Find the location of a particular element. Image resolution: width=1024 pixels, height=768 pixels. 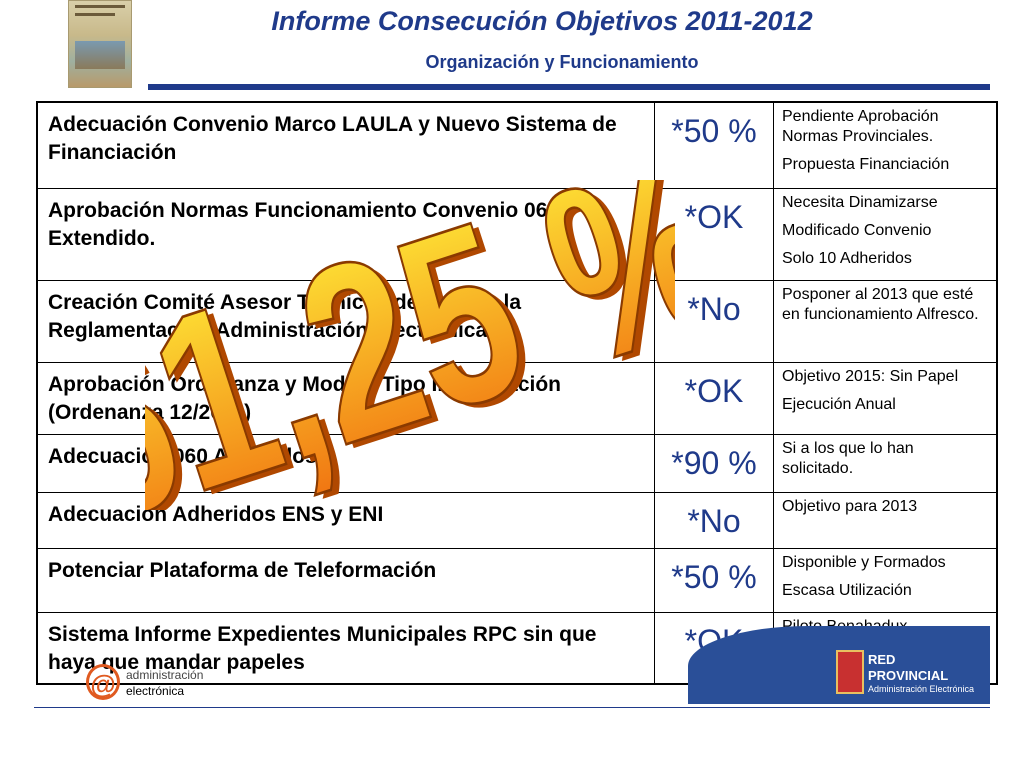

note-line: Escasa Utilización is located at coordinates (847, 590).